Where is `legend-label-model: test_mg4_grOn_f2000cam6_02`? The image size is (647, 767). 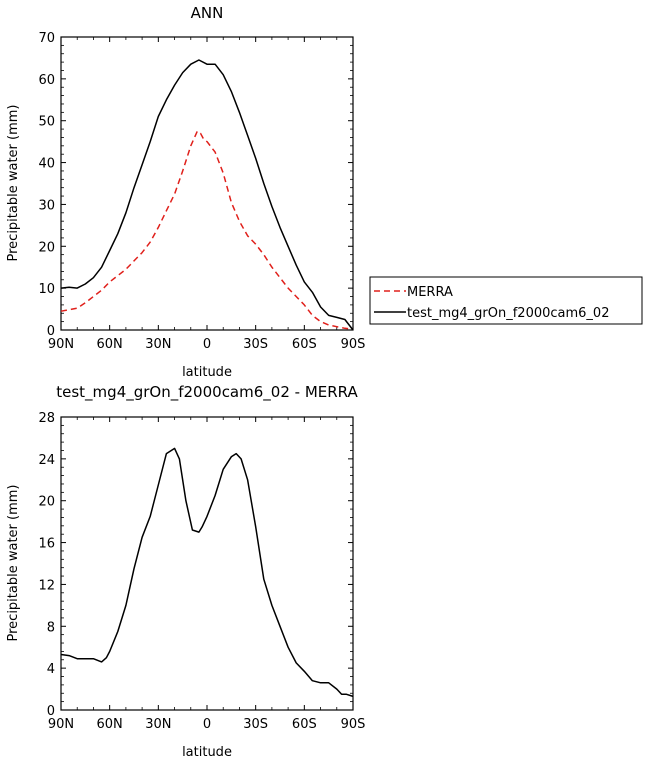 legend-label-model: test_mg4_grOn_f2000cam6_02 is located at coordinates (508, 313).